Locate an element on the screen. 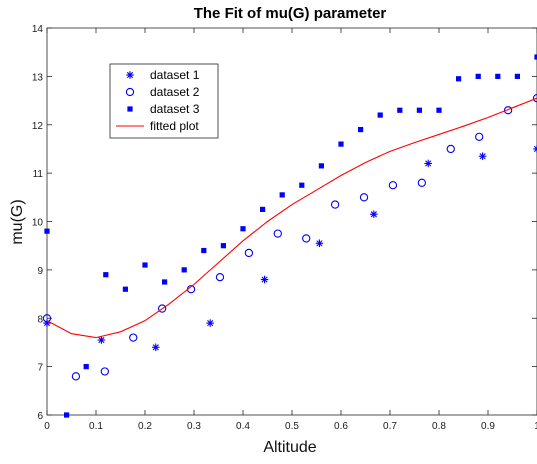  y-tick-label: 14 is located at coordinates (38, 29).